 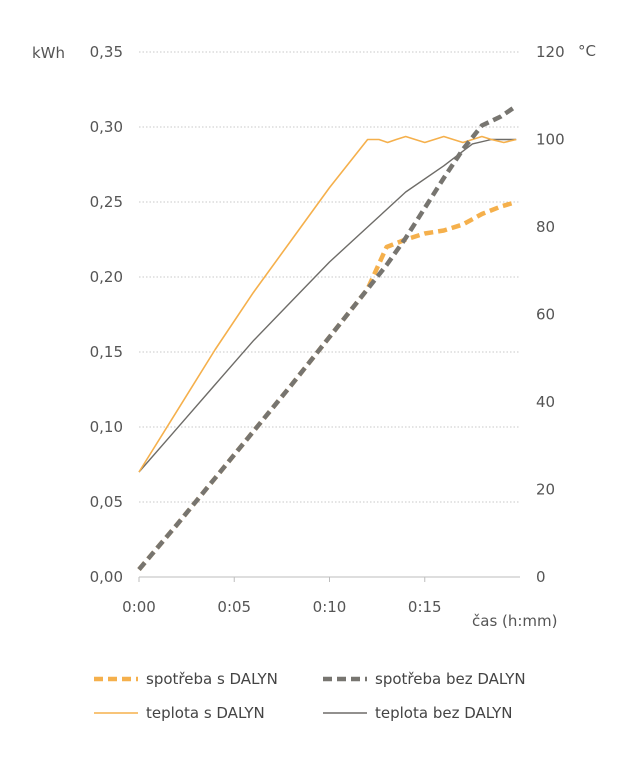 I want to click on left-tick-label: 0,15, so click(x=106, y=352).